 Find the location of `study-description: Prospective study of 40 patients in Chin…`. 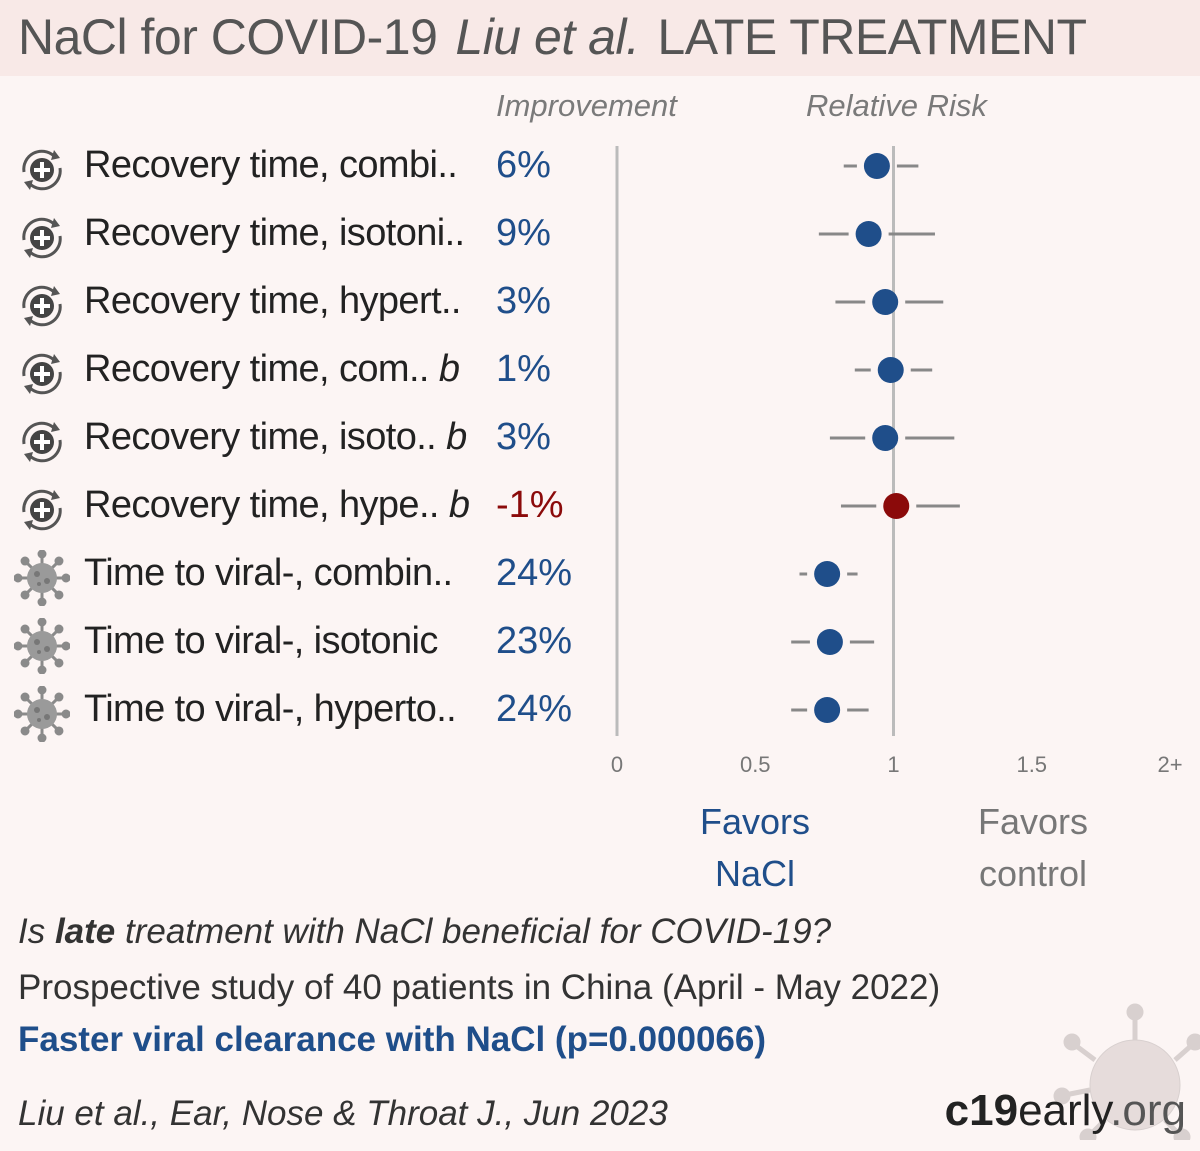

study-description: Prospective study of 40 patients in Chin… is located at coordinates (479, 987).